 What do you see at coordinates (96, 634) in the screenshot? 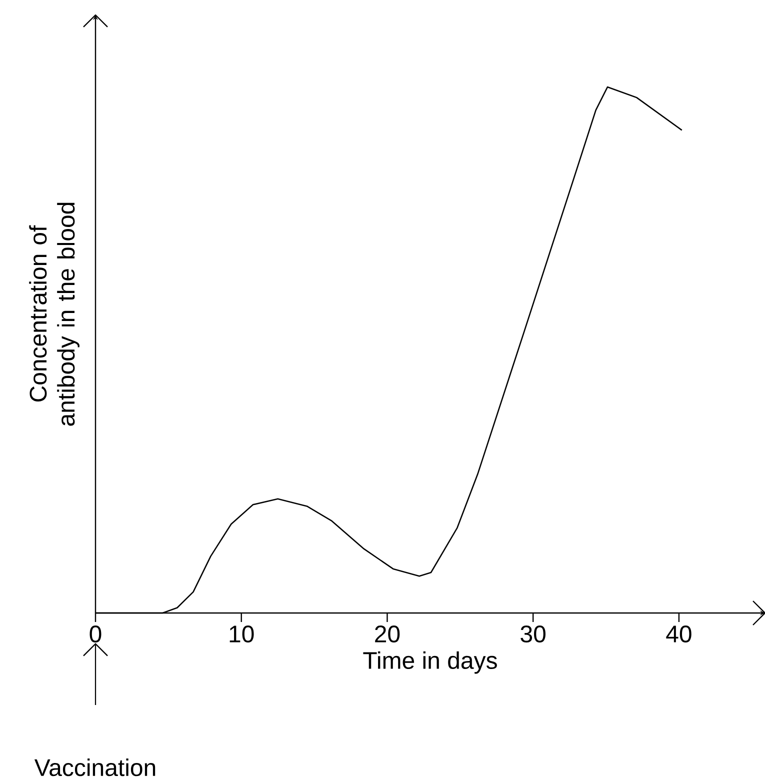
I see `x-tick-label: 0` at bounding box center [96, 634].